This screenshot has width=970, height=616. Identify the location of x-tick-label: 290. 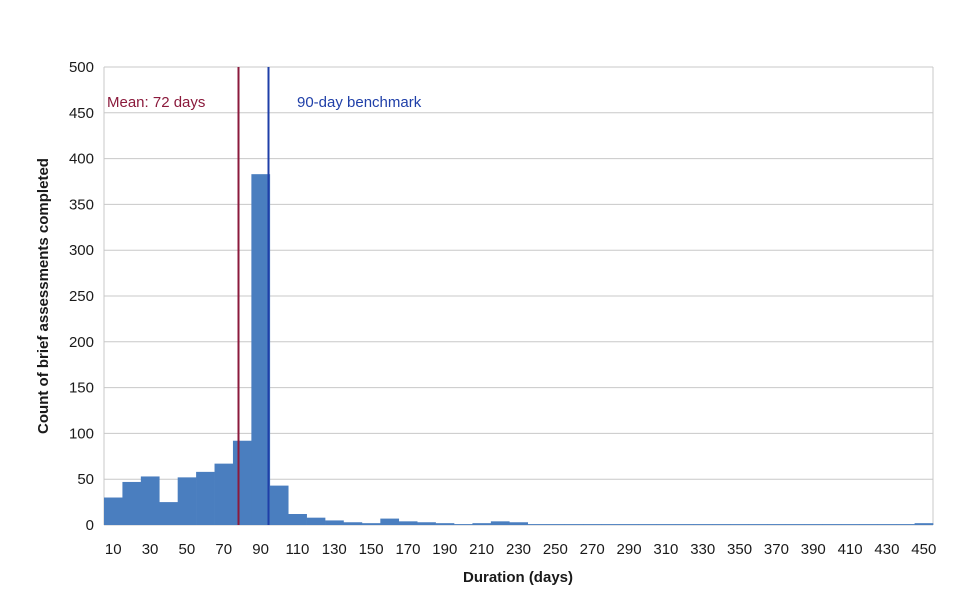
(629, 549).